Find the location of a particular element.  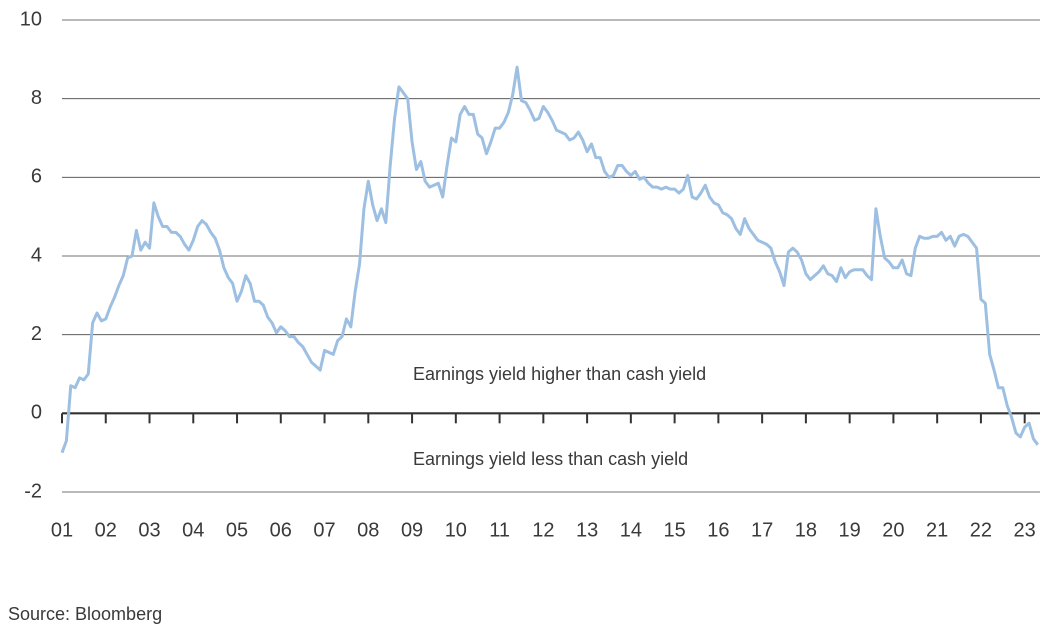

x-tick-label: 09 is located at coordinates (412, 530).